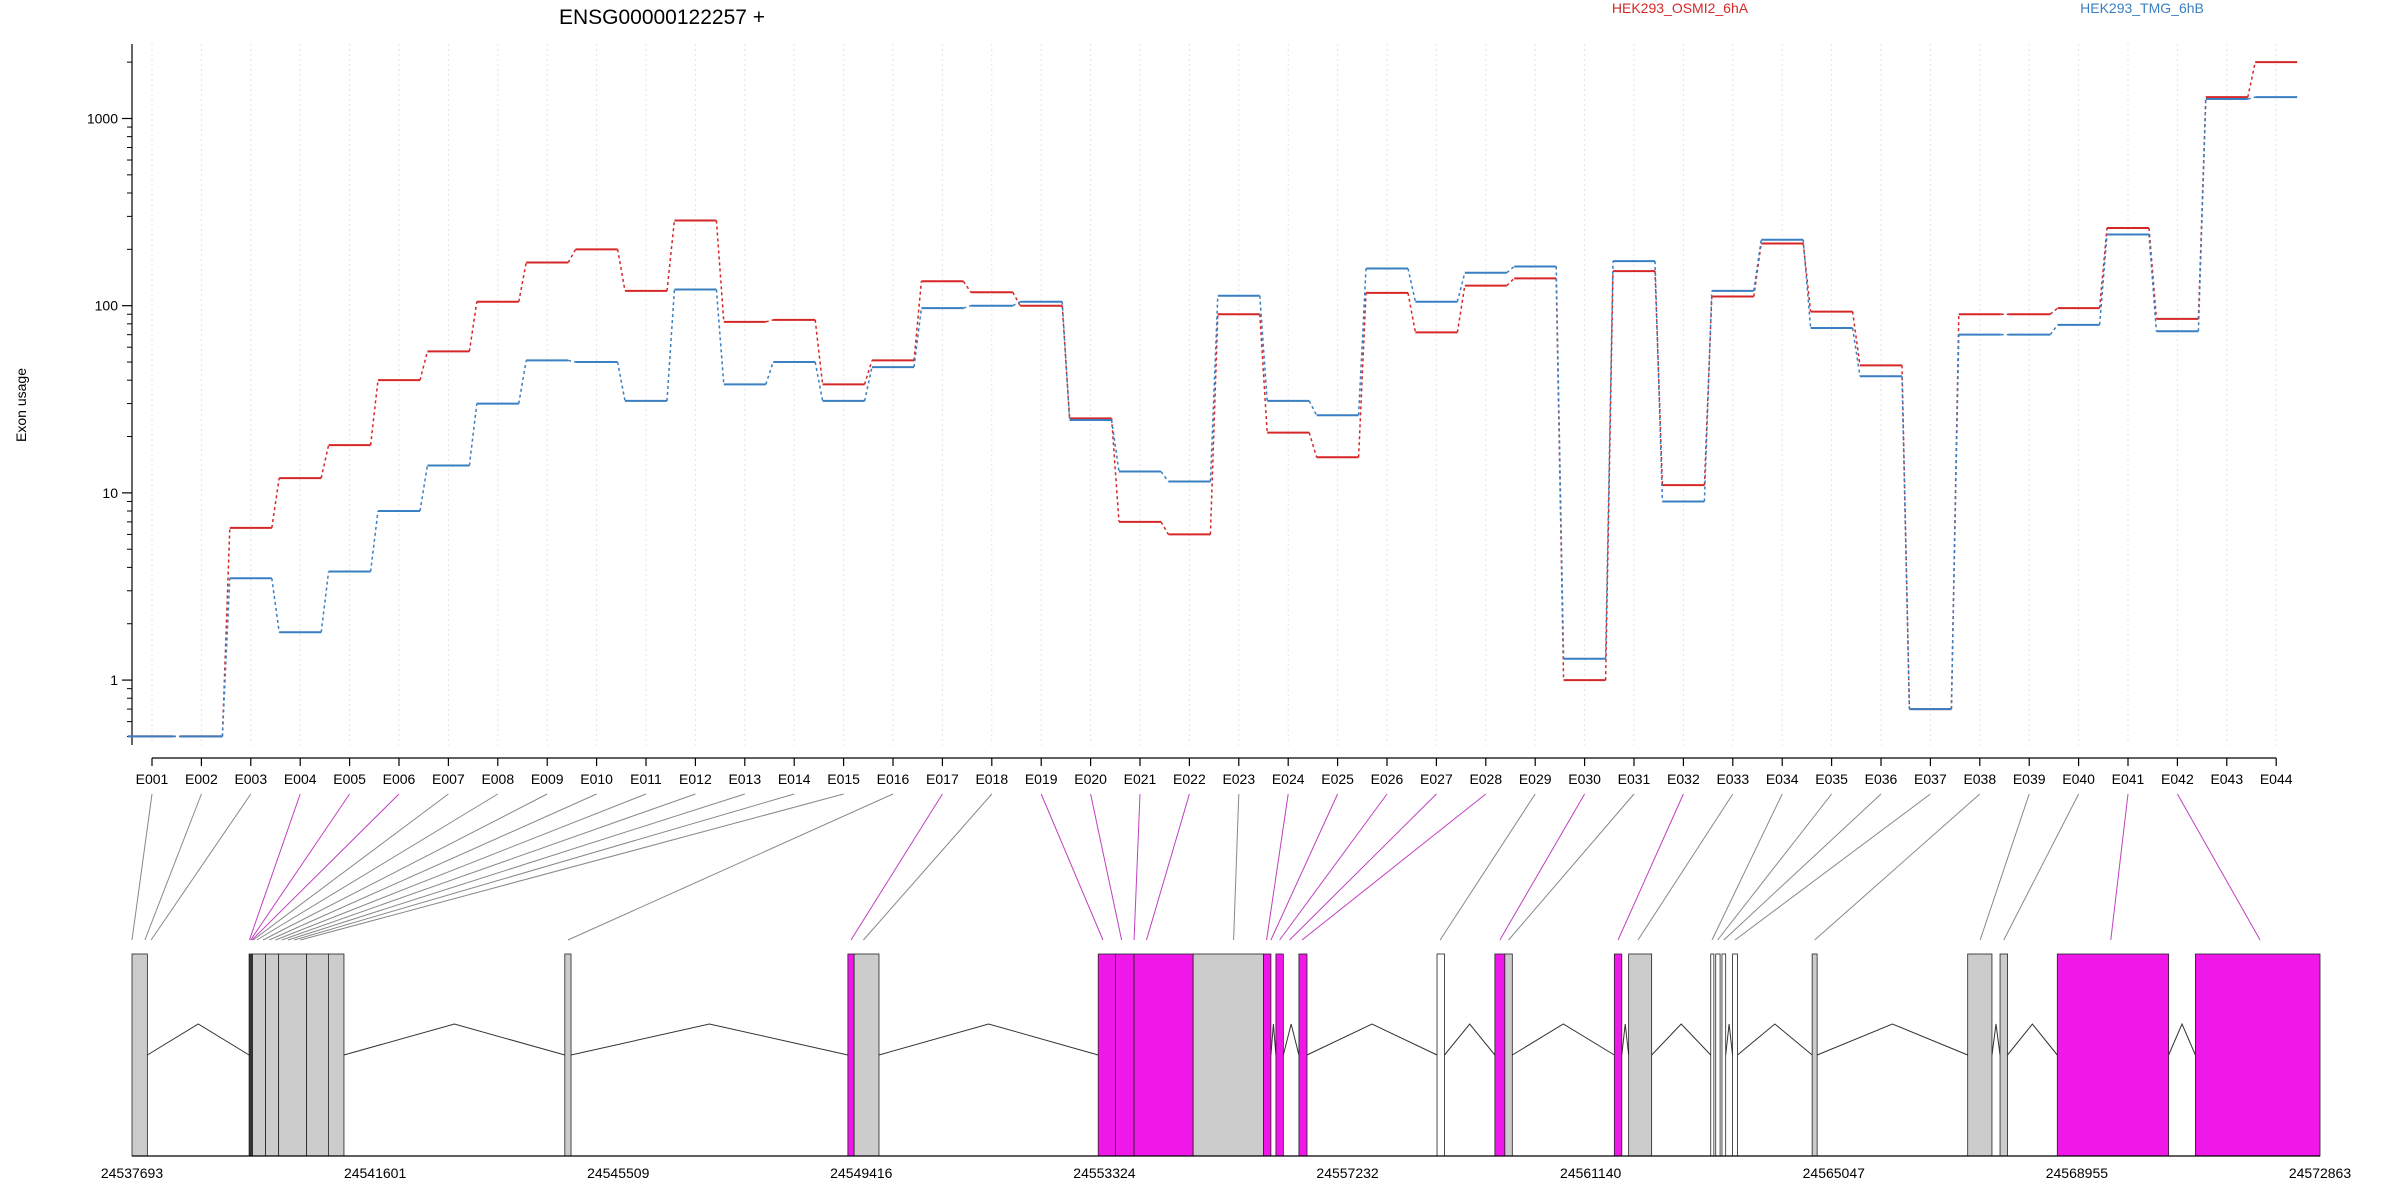  What do you see at coordinates (1090, 779) in the screenshot?
I see `x-tick-label: E020` at bounding box center [1090, 779].